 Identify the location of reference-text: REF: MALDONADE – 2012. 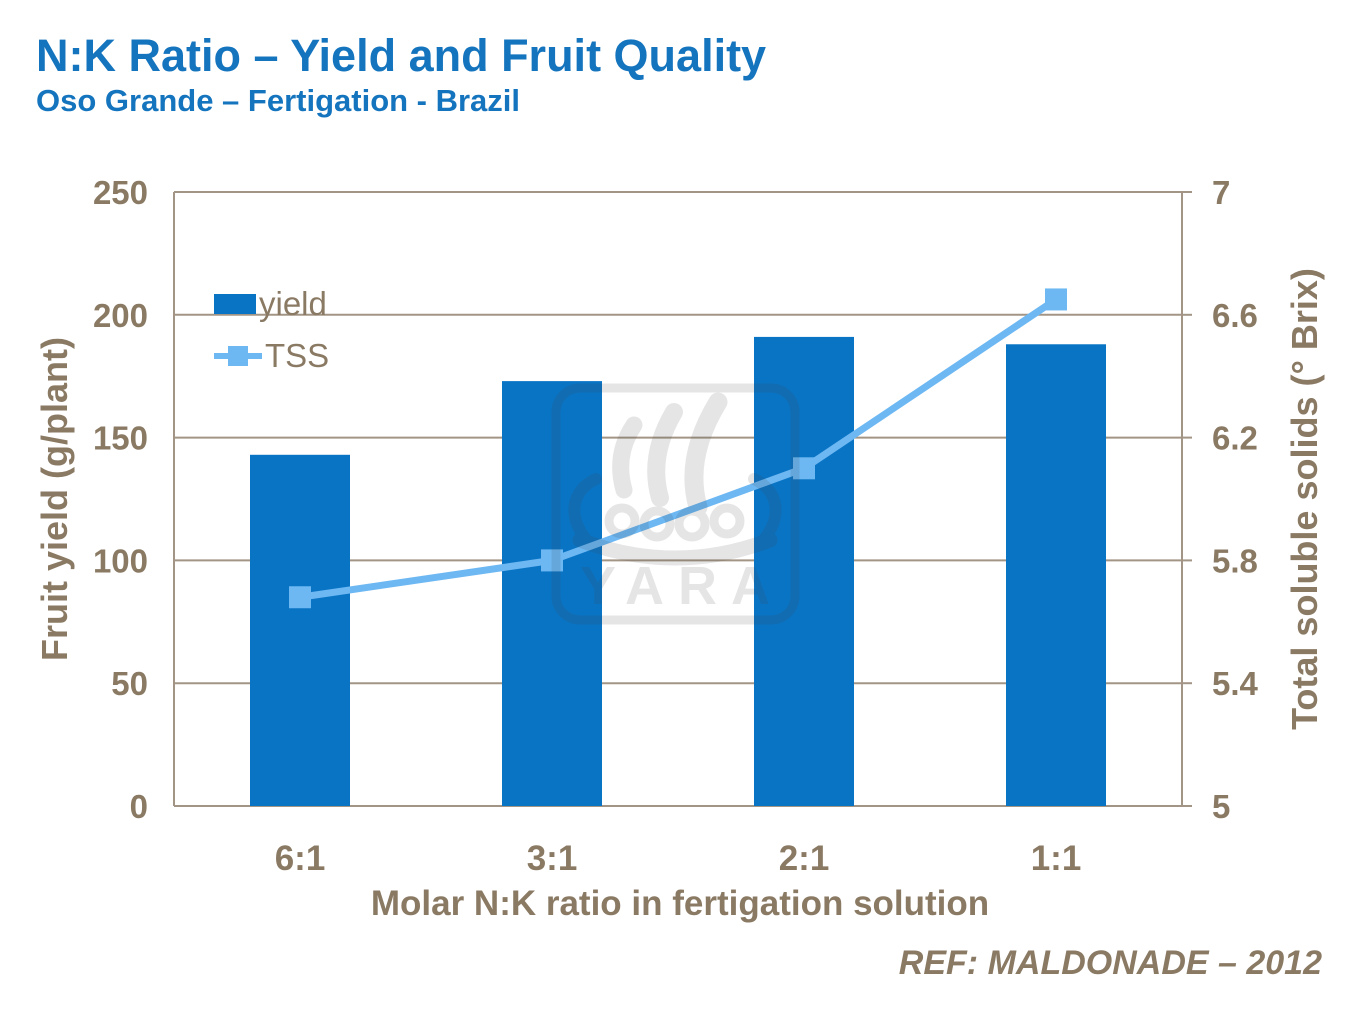
(1110, 963).